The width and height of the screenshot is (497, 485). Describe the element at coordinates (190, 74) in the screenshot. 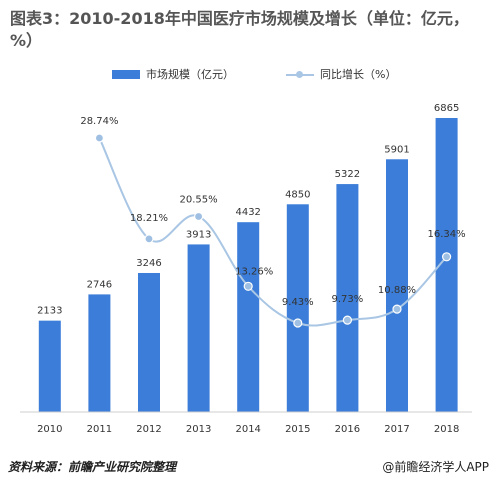

I see `legend-label-market-size: 市场规模（亿元）` at that location.